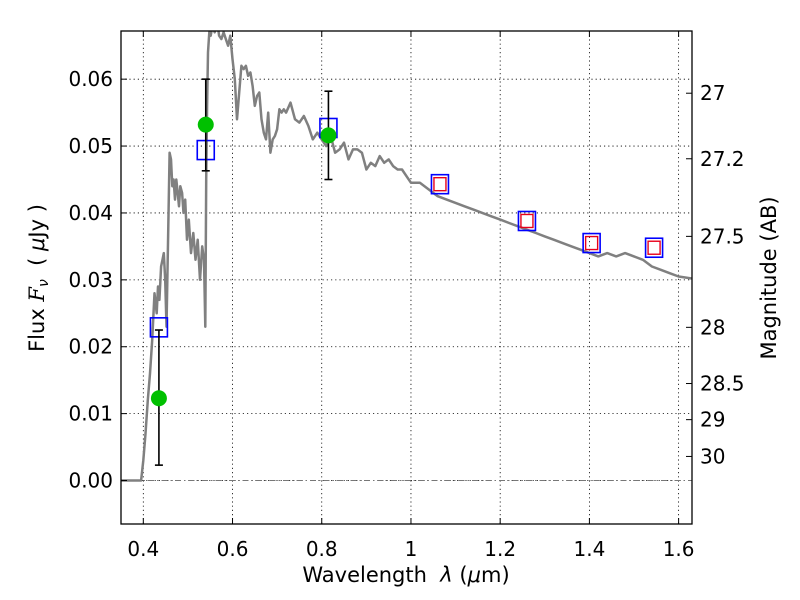 The height and width of the screenshot is (600, 800). What do you see at coordinates (411, 549) in the screenshot?
I see `x-tick-label: 1` at bounding box center [411, 549].